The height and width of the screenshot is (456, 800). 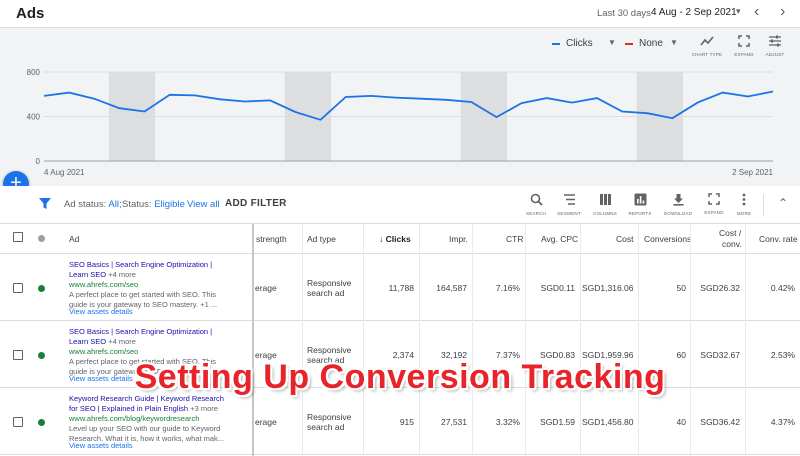 What do you see at coordinates (681, 288) in the screenshot?
I see `conversions-cell: 50` at bounding box center [681, 288].